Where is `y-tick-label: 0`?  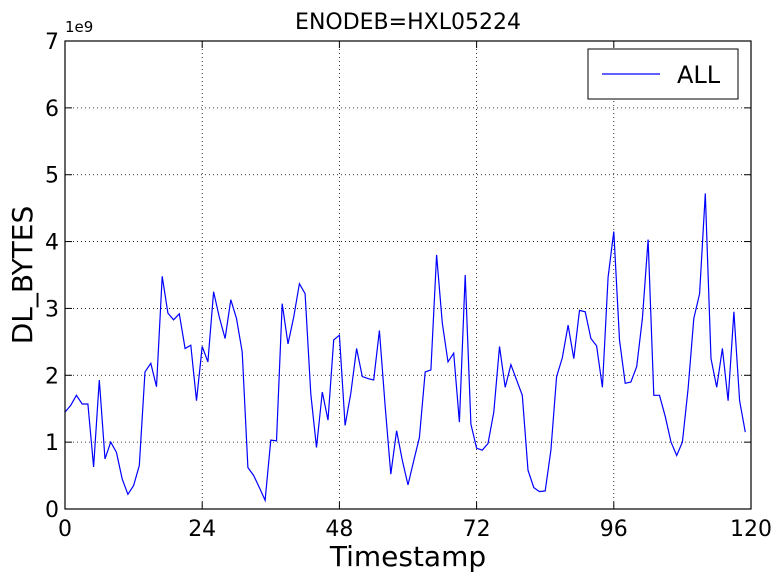 y-tick-label: 0 is located at coordinates (52, 510).